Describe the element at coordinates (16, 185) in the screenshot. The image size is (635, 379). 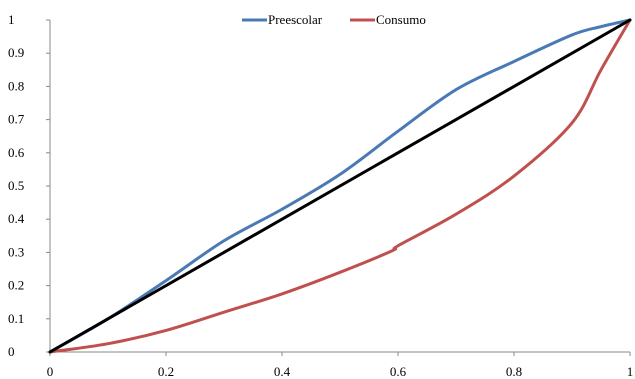
I see `y-tick-label: 0.5` at that location.